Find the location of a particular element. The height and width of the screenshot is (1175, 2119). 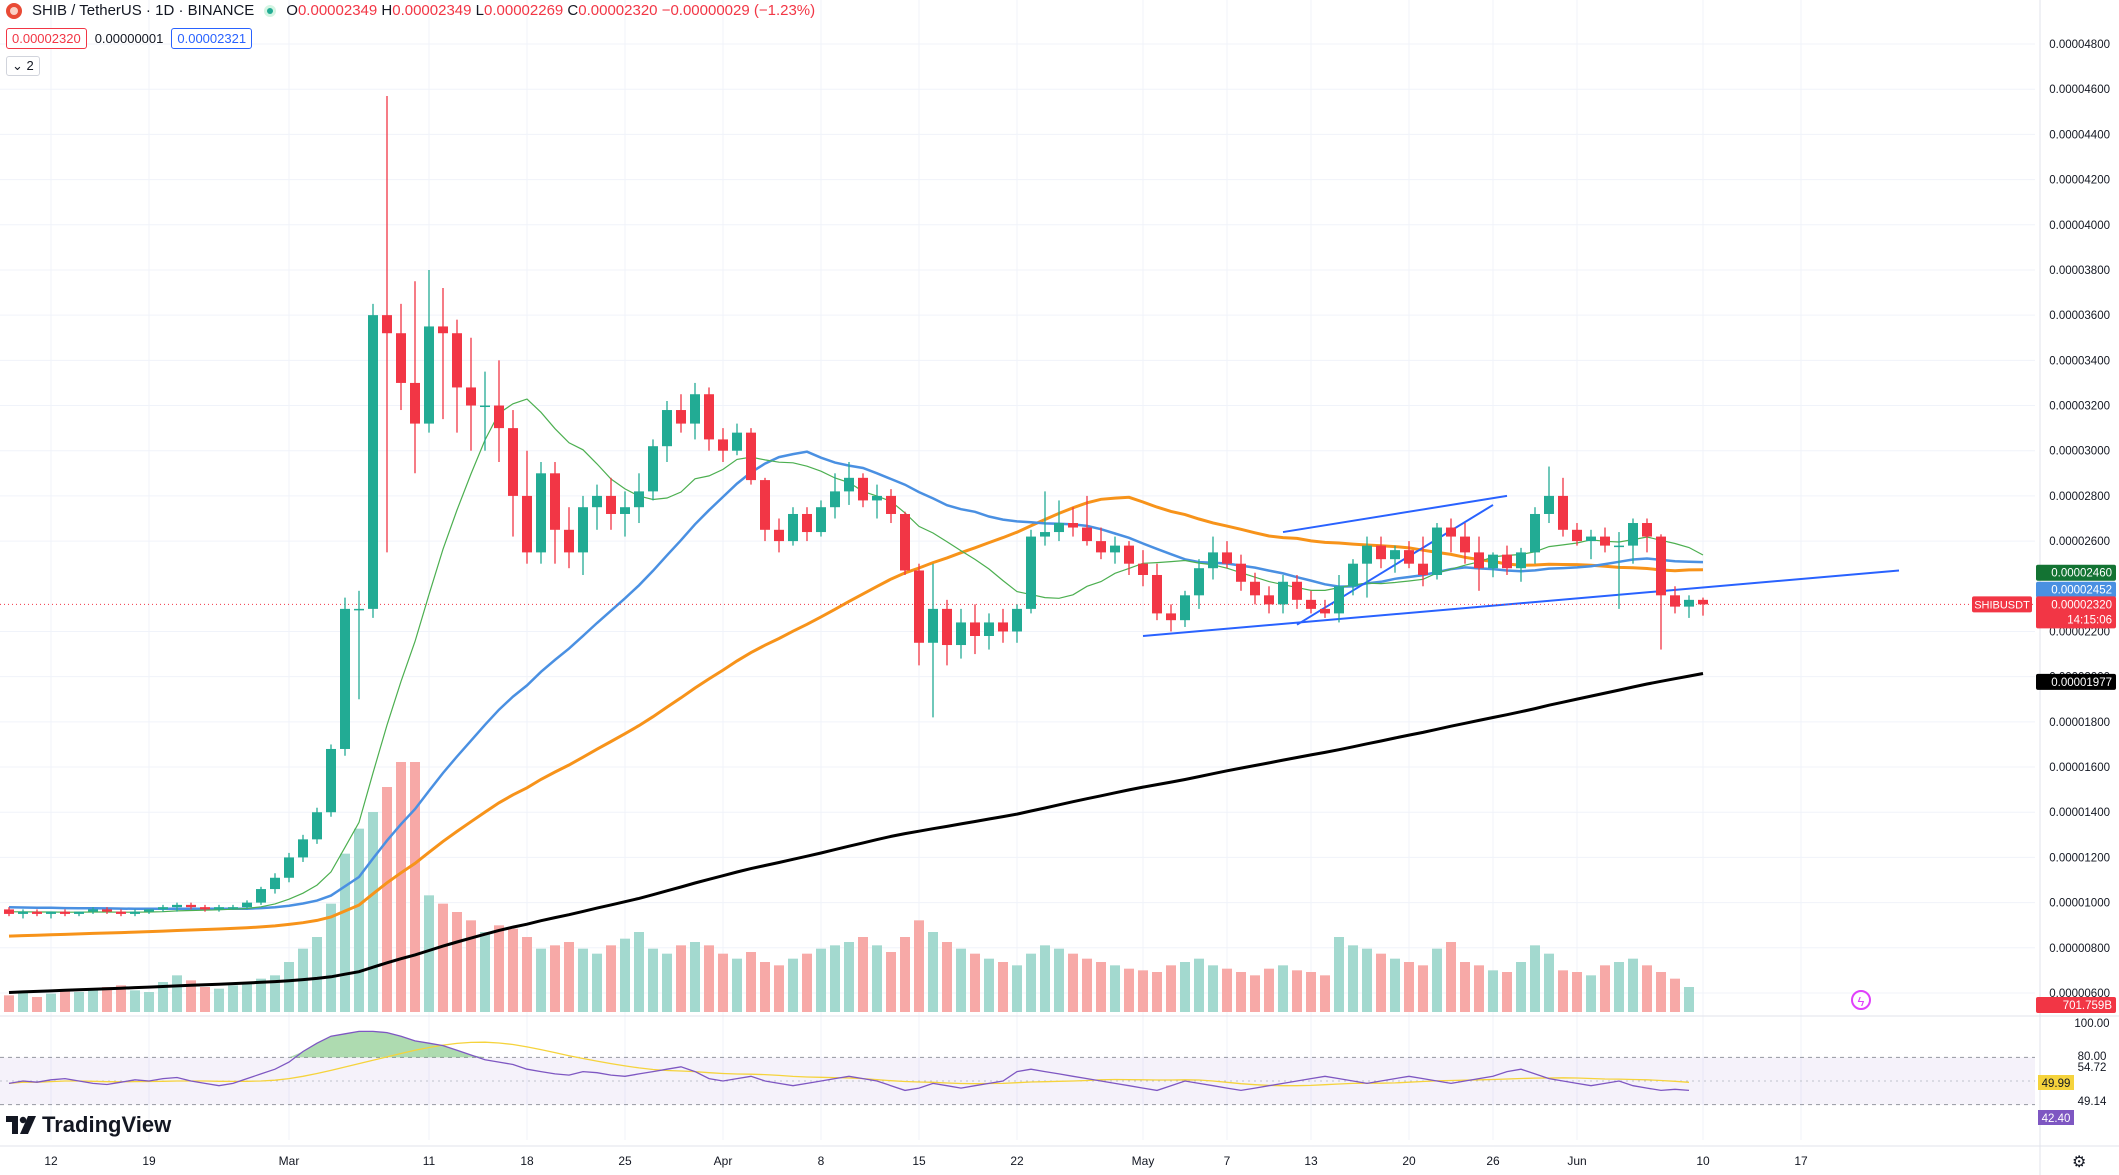

tradingview-logo: TradingView is located at coordinates (88, 1125).